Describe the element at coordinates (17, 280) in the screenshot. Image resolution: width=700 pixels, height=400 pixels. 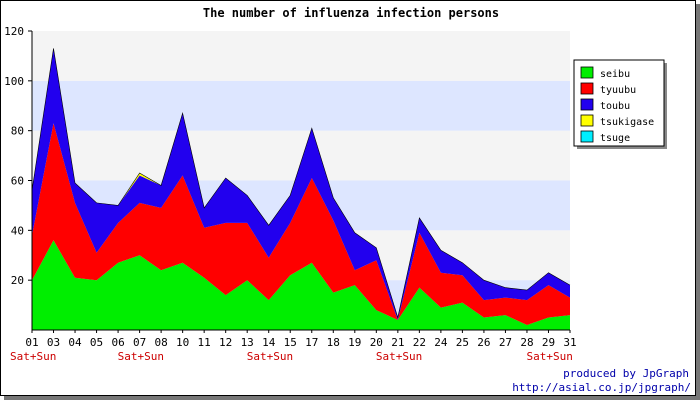
I see `y-tick-label: 20` at that location.